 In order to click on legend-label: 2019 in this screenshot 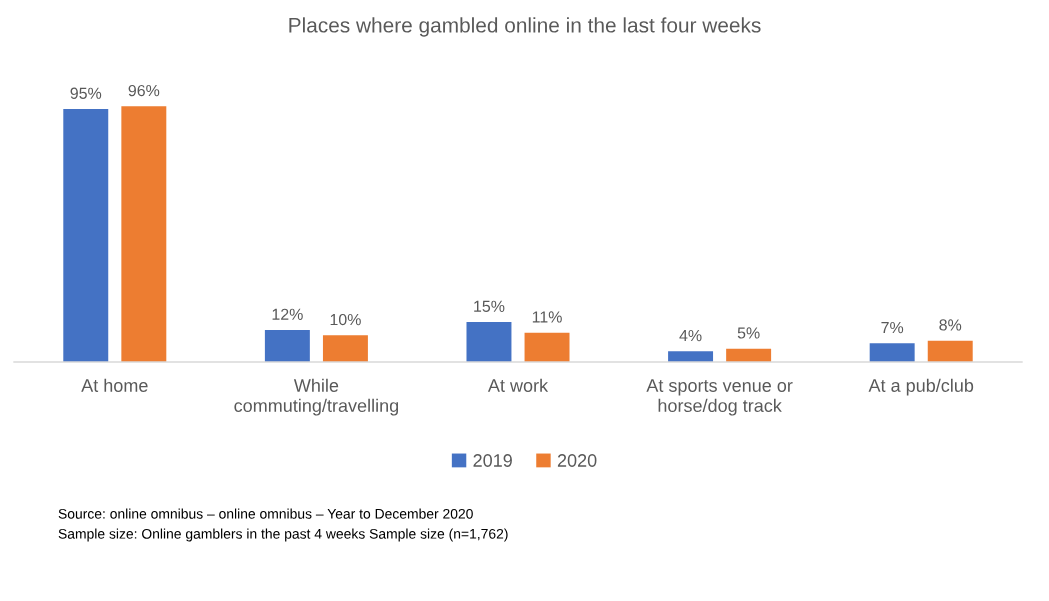, I will do `click(492, 460)`.